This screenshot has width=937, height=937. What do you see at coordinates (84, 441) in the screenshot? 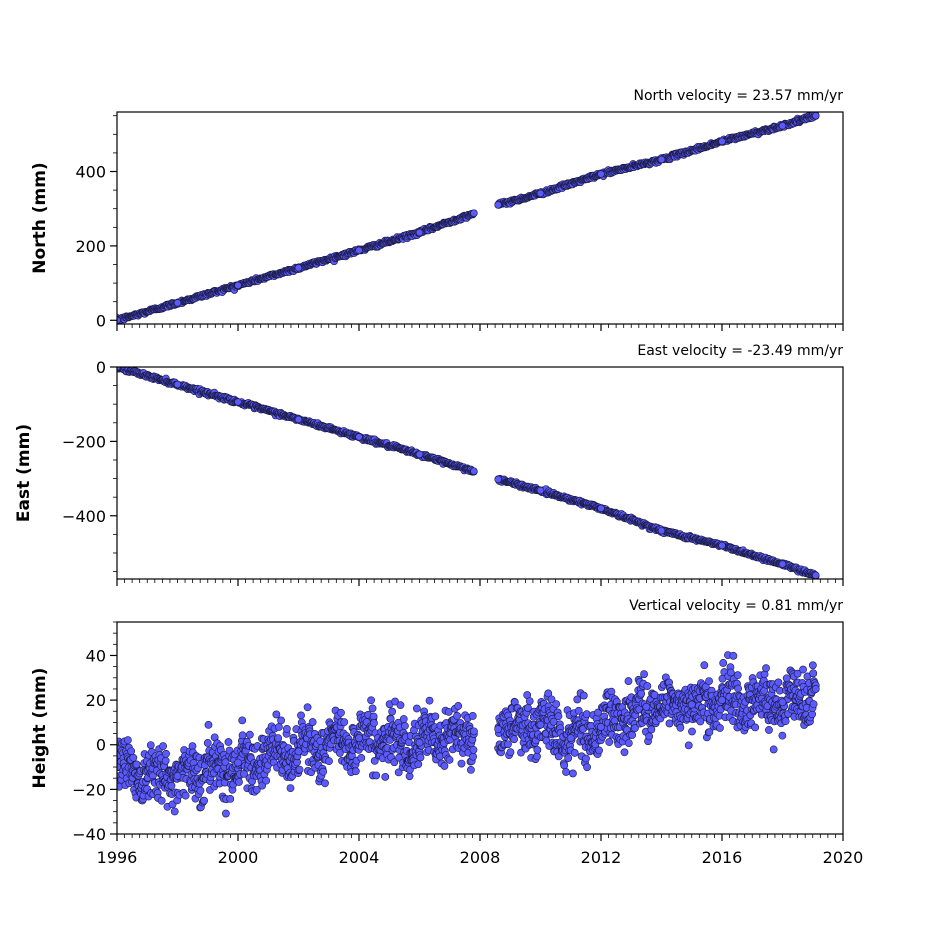
I see `east-y-tick-label: −200` at bounding box center [84, 441].